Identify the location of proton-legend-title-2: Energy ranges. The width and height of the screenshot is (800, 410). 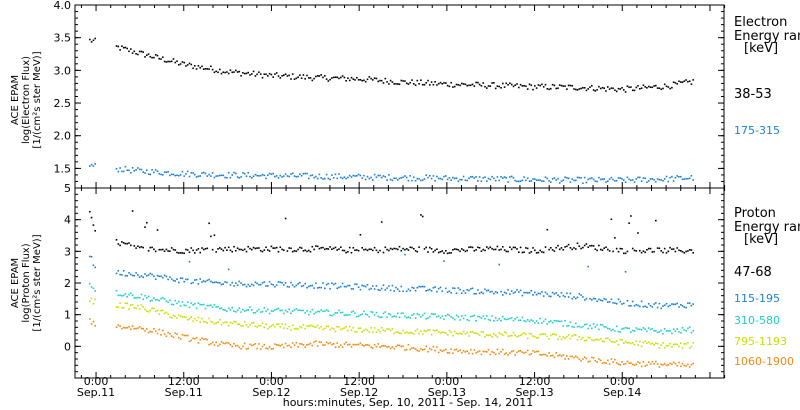
(767, 227).